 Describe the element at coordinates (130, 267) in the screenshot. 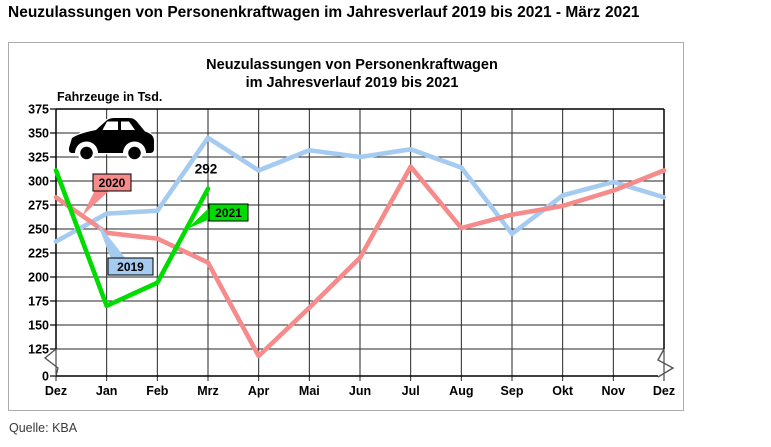

I see `callout-label-2019: 2019` at that location.